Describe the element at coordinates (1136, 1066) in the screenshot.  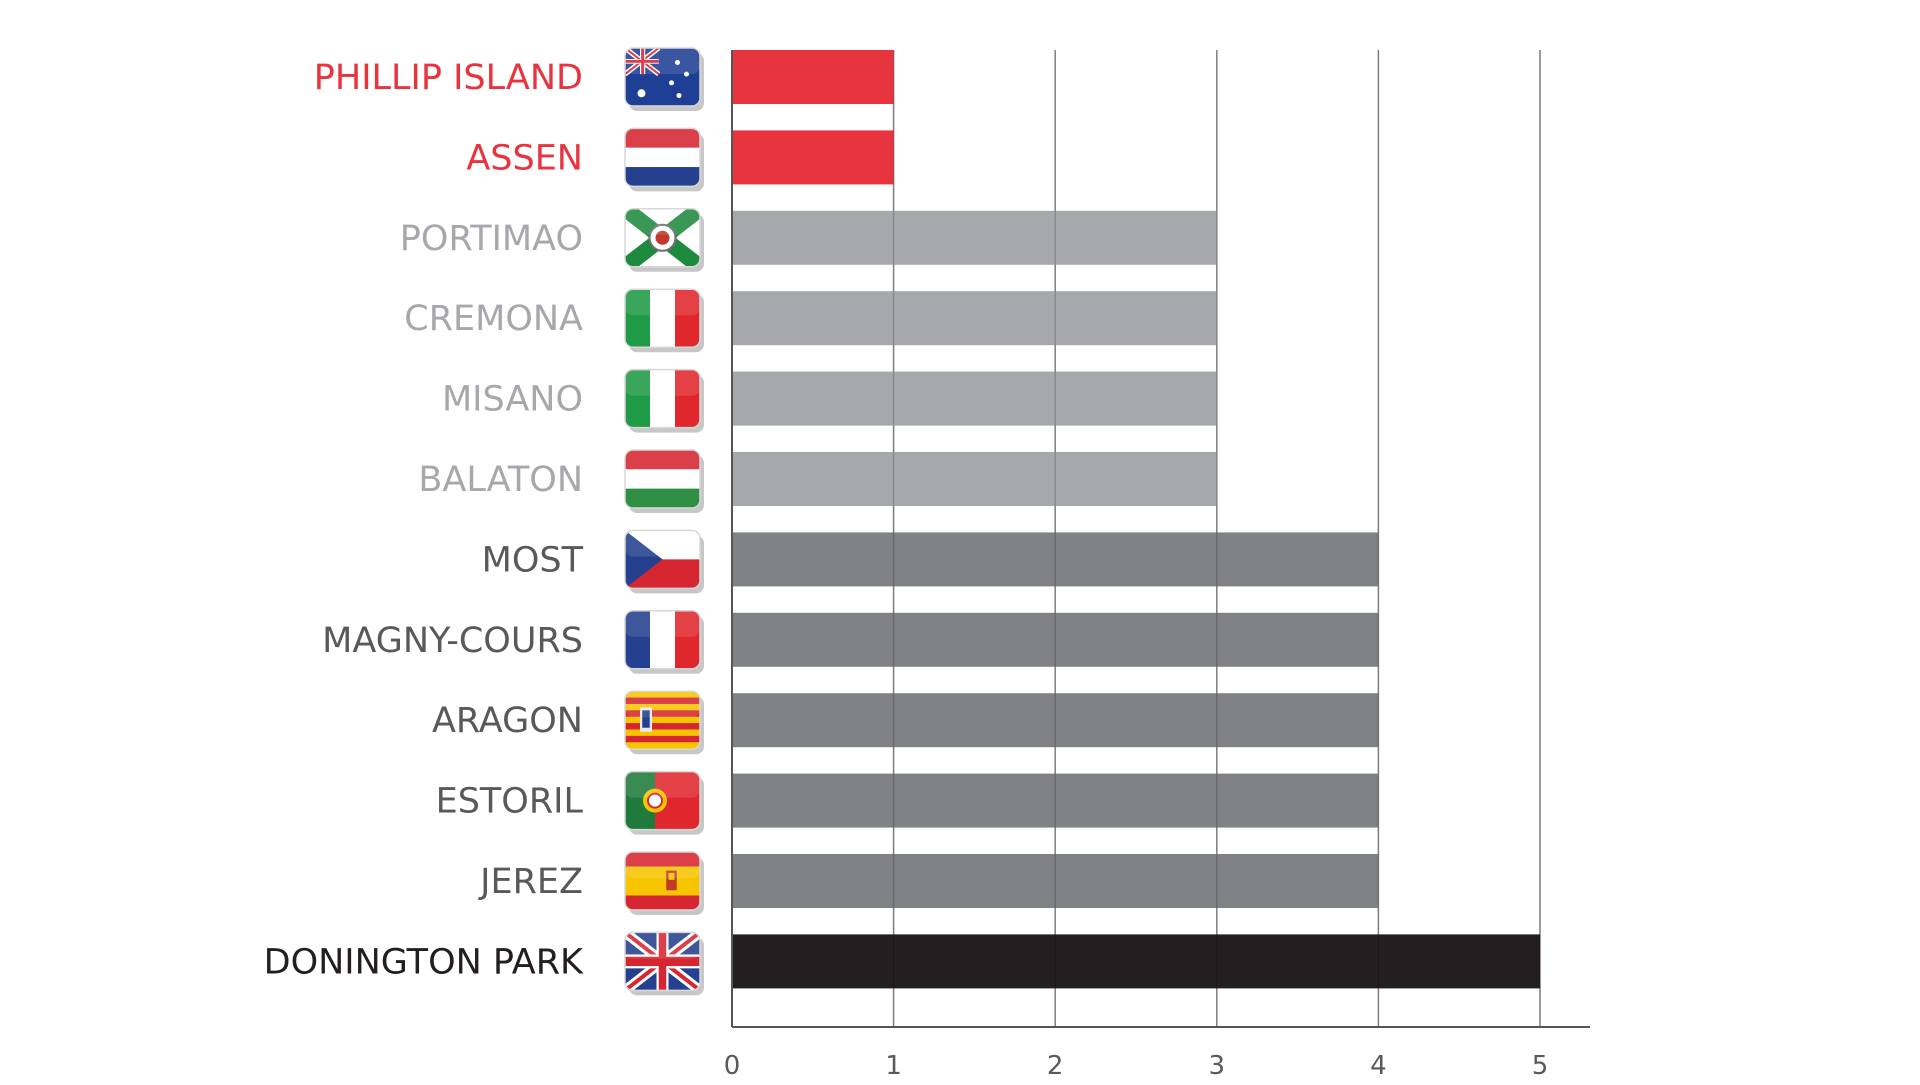
I see `x-tick-labels: 0 1 2 3 4 5` at that location.